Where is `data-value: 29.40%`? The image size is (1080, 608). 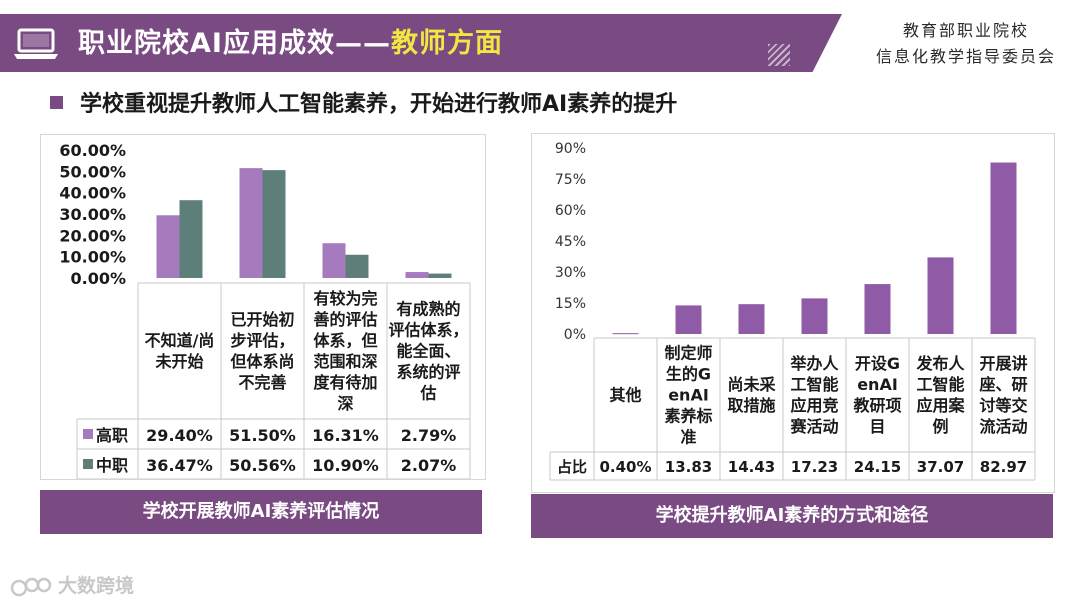 data-value: 29.40% is located at coordinates (179, 435).